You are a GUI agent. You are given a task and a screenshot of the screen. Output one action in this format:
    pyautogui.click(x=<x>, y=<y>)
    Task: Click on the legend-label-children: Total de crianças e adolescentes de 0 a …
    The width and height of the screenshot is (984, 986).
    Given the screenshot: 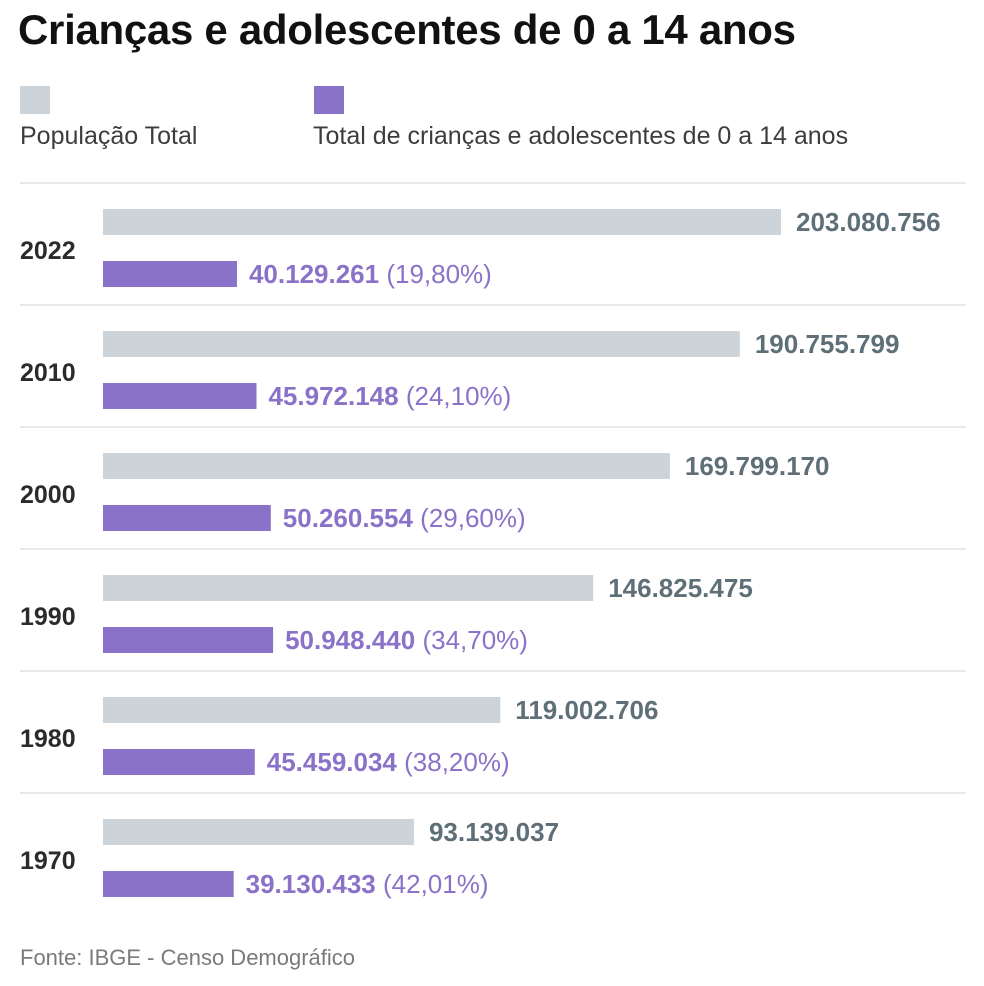 What is the action you would take?
    pyautogui.click(x=581, y=136)
    